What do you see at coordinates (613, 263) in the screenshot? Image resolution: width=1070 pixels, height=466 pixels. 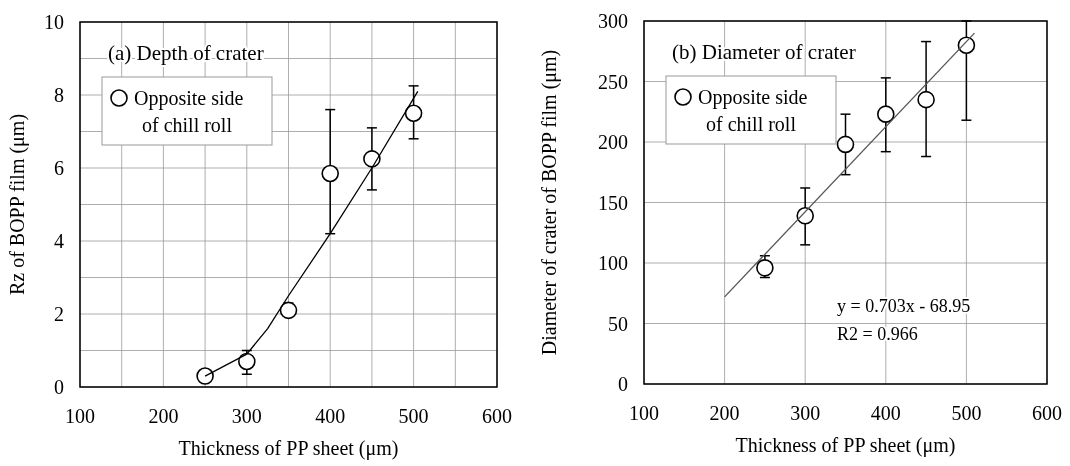 I see `y-tick-label: 100` at bounding box center [613, 263].